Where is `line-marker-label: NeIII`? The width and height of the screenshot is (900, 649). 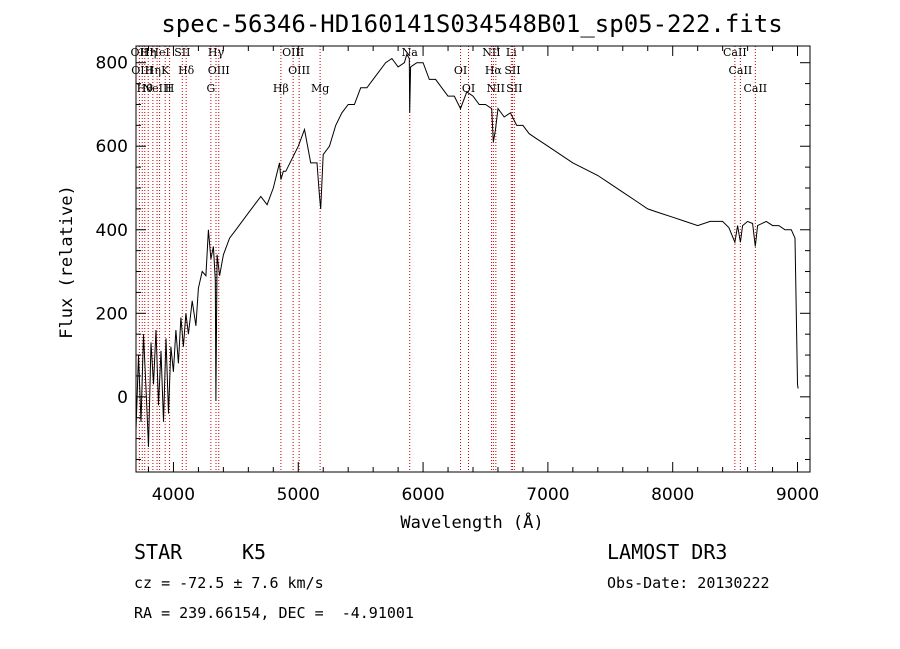 line-marker-label: NeIII is located at coordinates (157, 88).